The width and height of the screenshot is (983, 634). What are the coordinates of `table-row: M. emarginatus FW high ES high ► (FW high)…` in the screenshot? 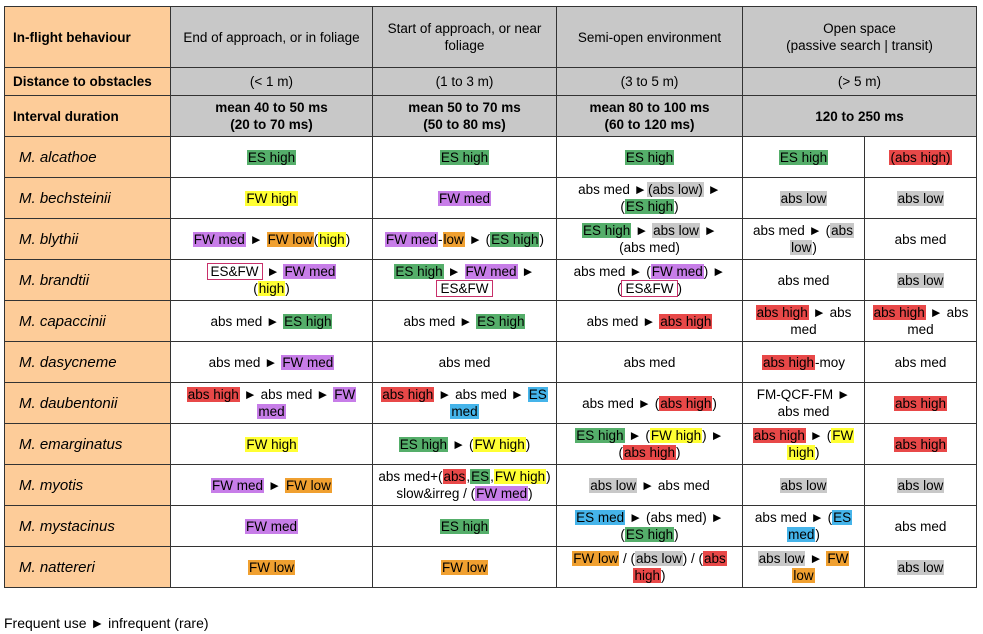 It's located at (490, 444).